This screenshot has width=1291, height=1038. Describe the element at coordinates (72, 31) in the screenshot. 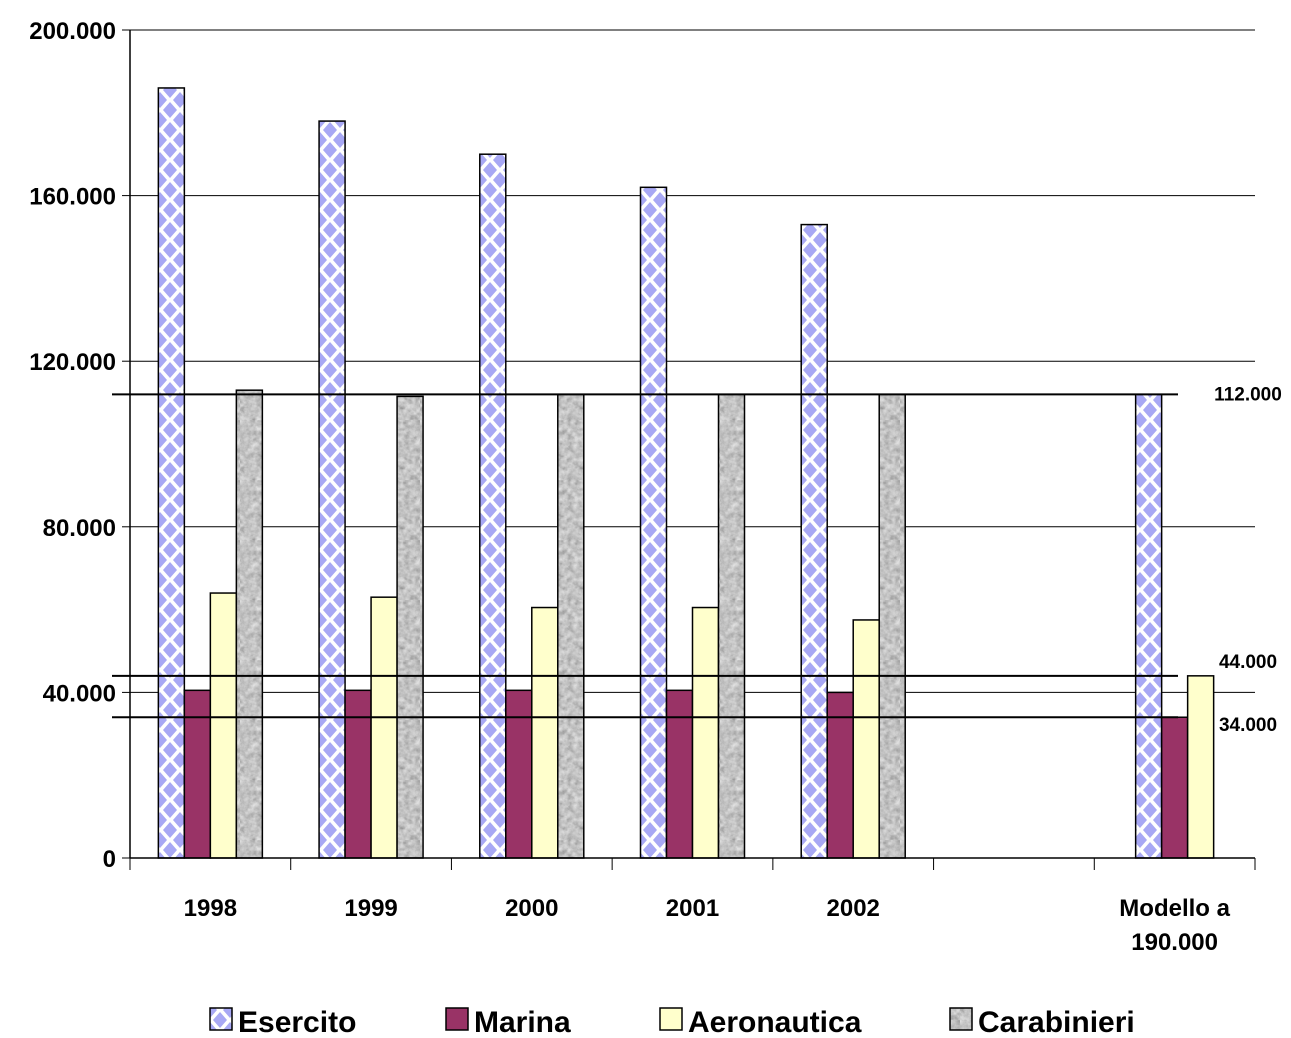

I see `y-tick-label: 200.000` at that location.